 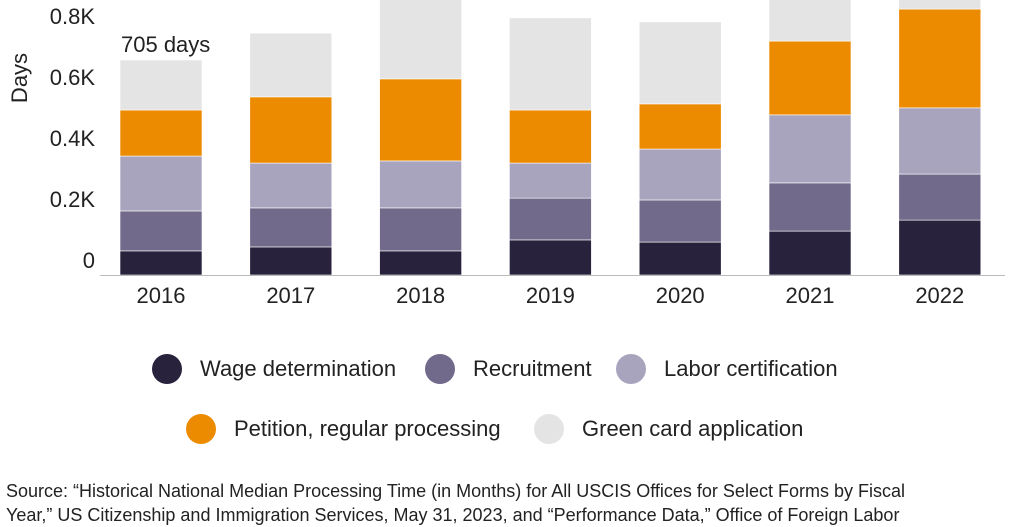 What do you see at coordinates (693, 428) in the screenshot?
I see `legend-label: Green card application` at bounding box center [693, 428].